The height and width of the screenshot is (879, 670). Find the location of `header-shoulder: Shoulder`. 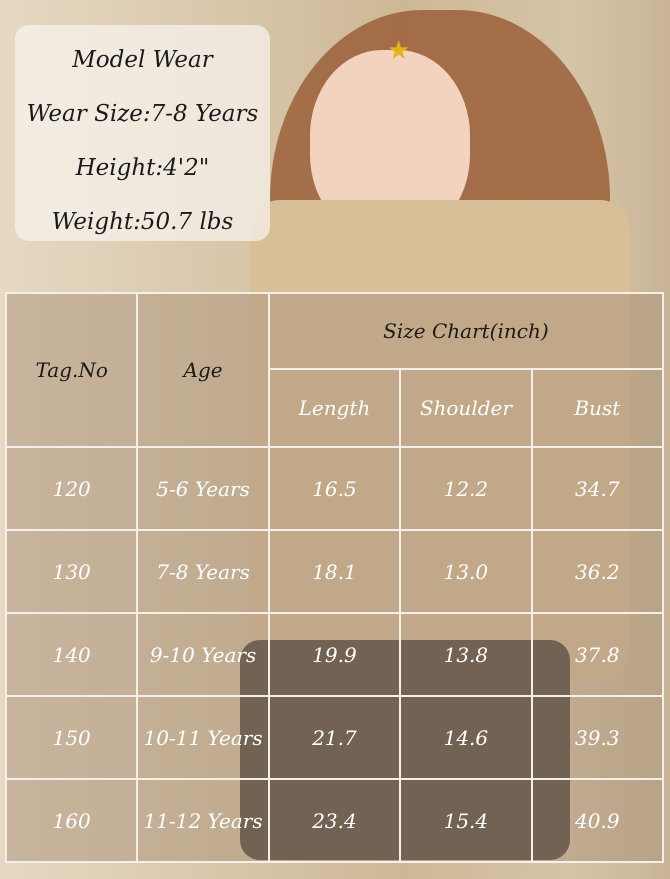

header-shoulder: Shoulder is located at coordinates (466, 408).